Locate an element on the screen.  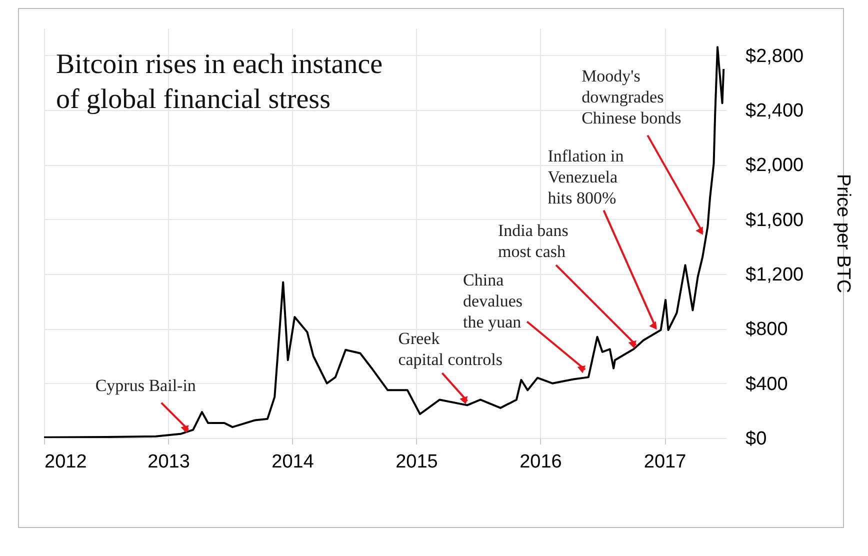
y-tick-label: $2,000 is located at coordinates (775, 165).